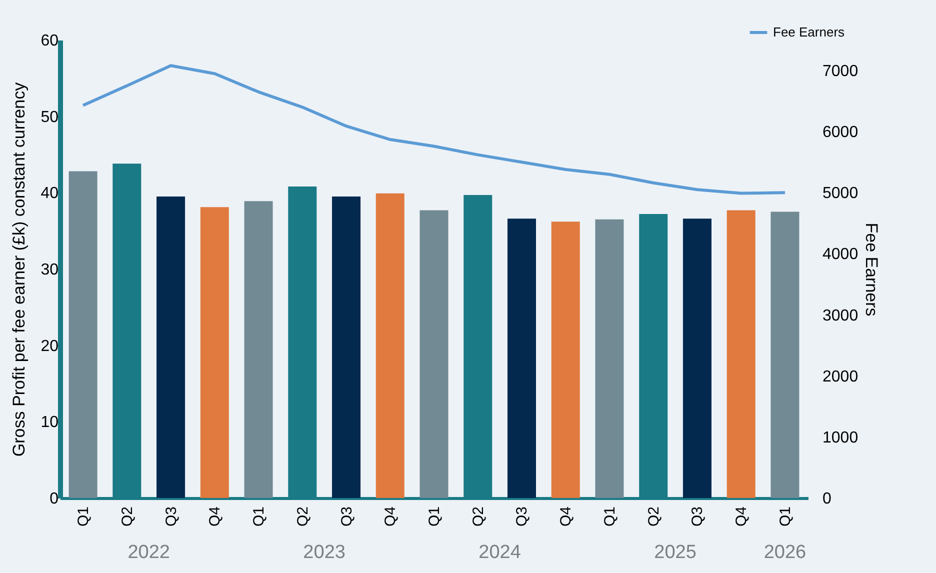  I want to click on y2-tick-label: 7000, so click(840, 71).